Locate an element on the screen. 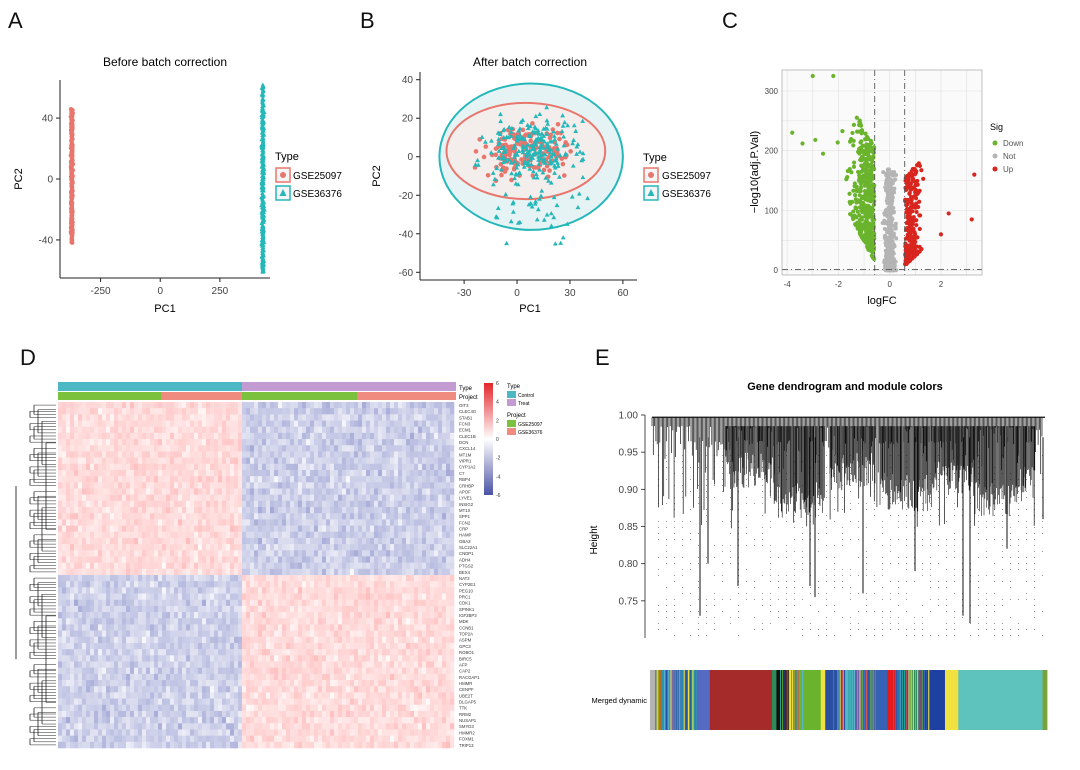  chart-c-point-up is located at coordinates (921, 170).